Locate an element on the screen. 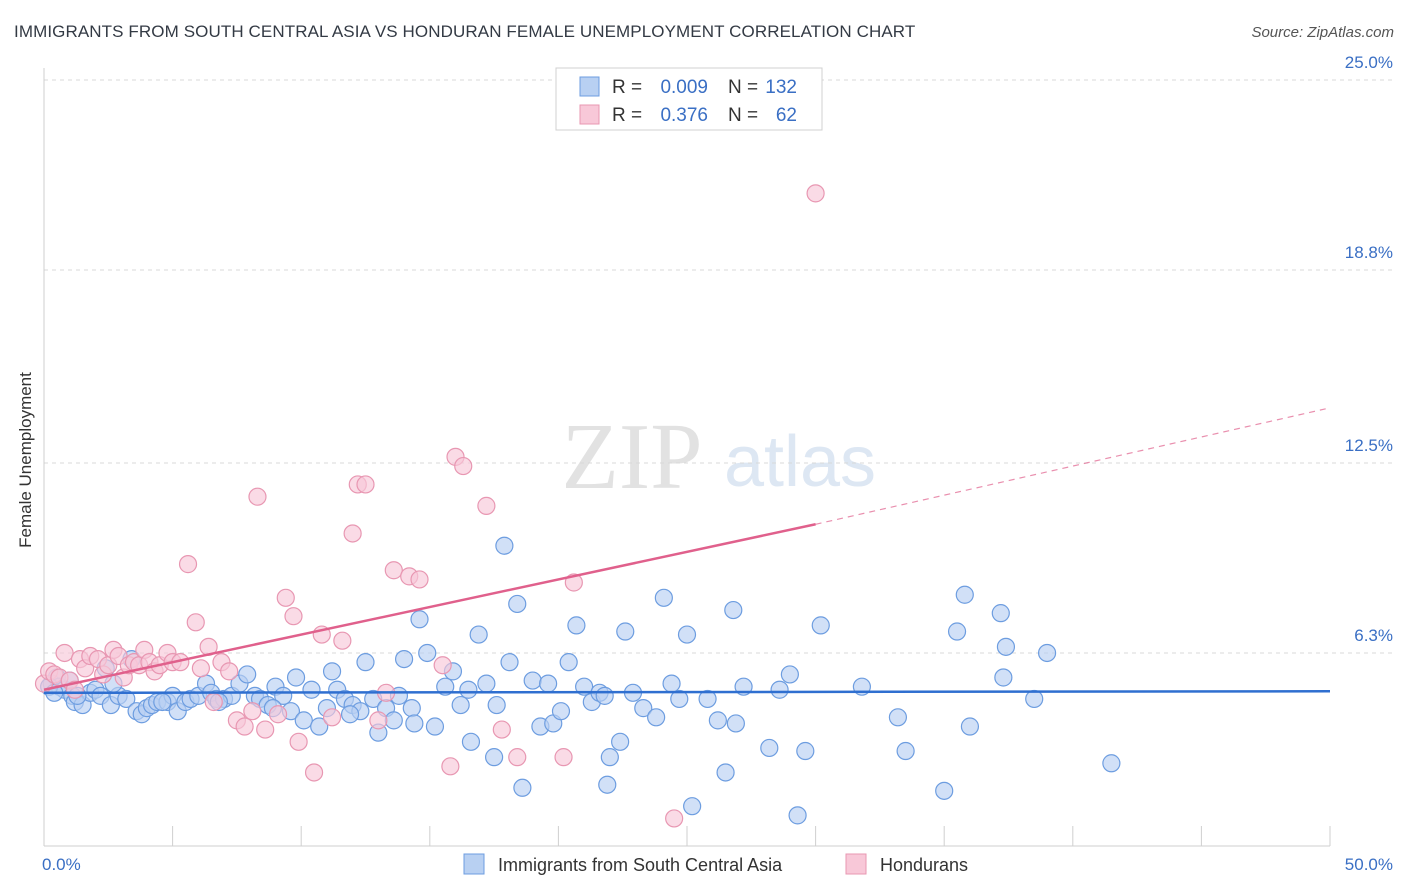 Image resolution: width=1406 pixels, height=892 pixels. source-label: Source: ZipAtlas.com is located at coordinates (1322, 32).